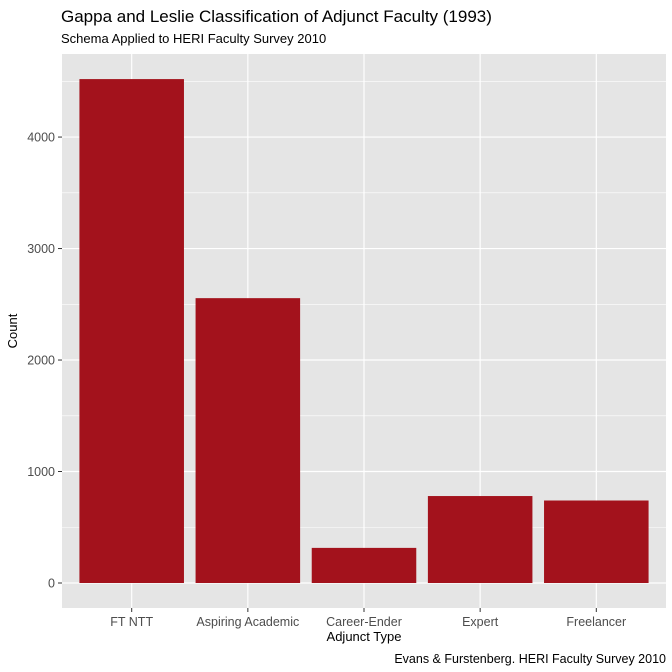 The image size is (672, 672). What do you see at coordinates (131, 622) in the screenshot?
I see `x-tick-label: FT NTT` at bounding box center [131, 622].